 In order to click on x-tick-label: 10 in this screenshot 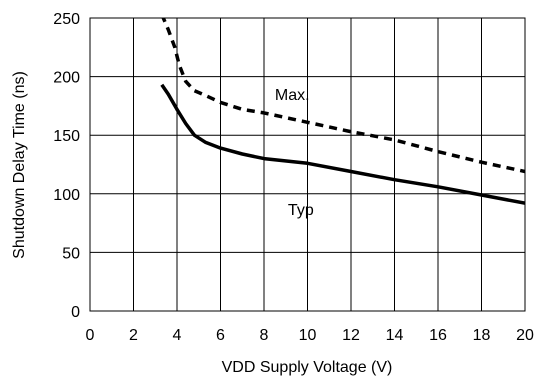, I will do `click(308, 335)`.